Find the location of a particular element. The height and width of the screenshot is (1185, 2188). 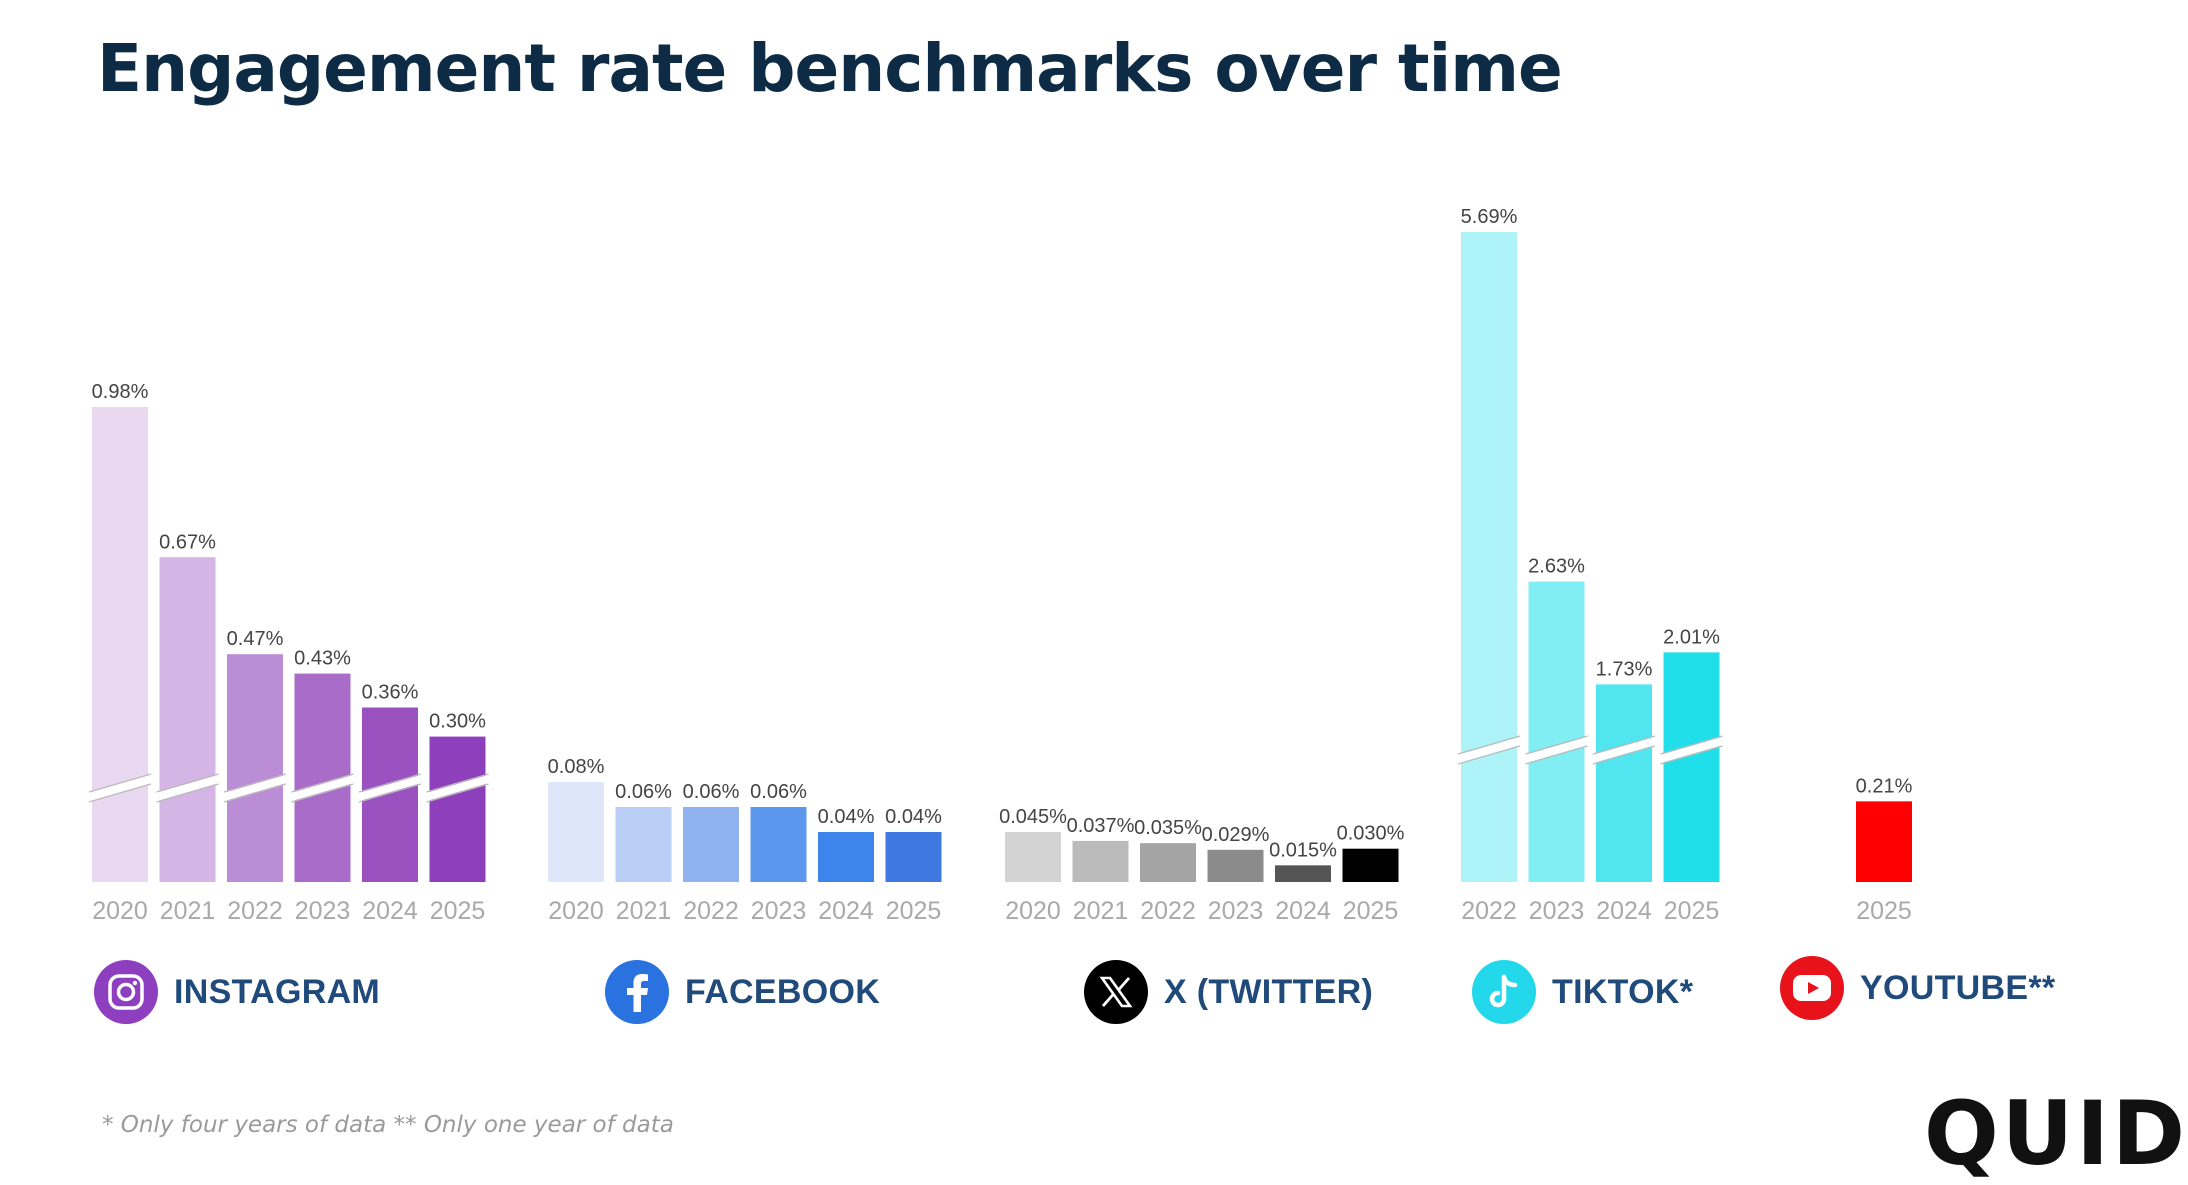

tick-label-x-twitter-2021: 2021 is located at coordinates (1101, 911).